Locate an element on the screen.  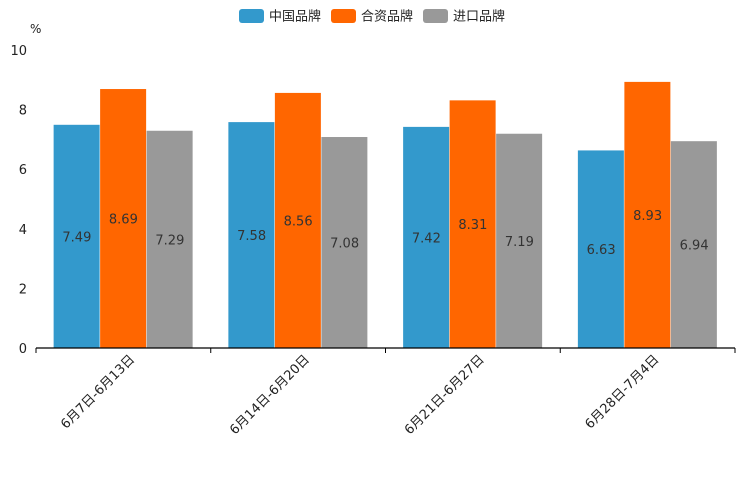
x-category-label: 6月28日-7月4日 is located at coordinates (623, 392).